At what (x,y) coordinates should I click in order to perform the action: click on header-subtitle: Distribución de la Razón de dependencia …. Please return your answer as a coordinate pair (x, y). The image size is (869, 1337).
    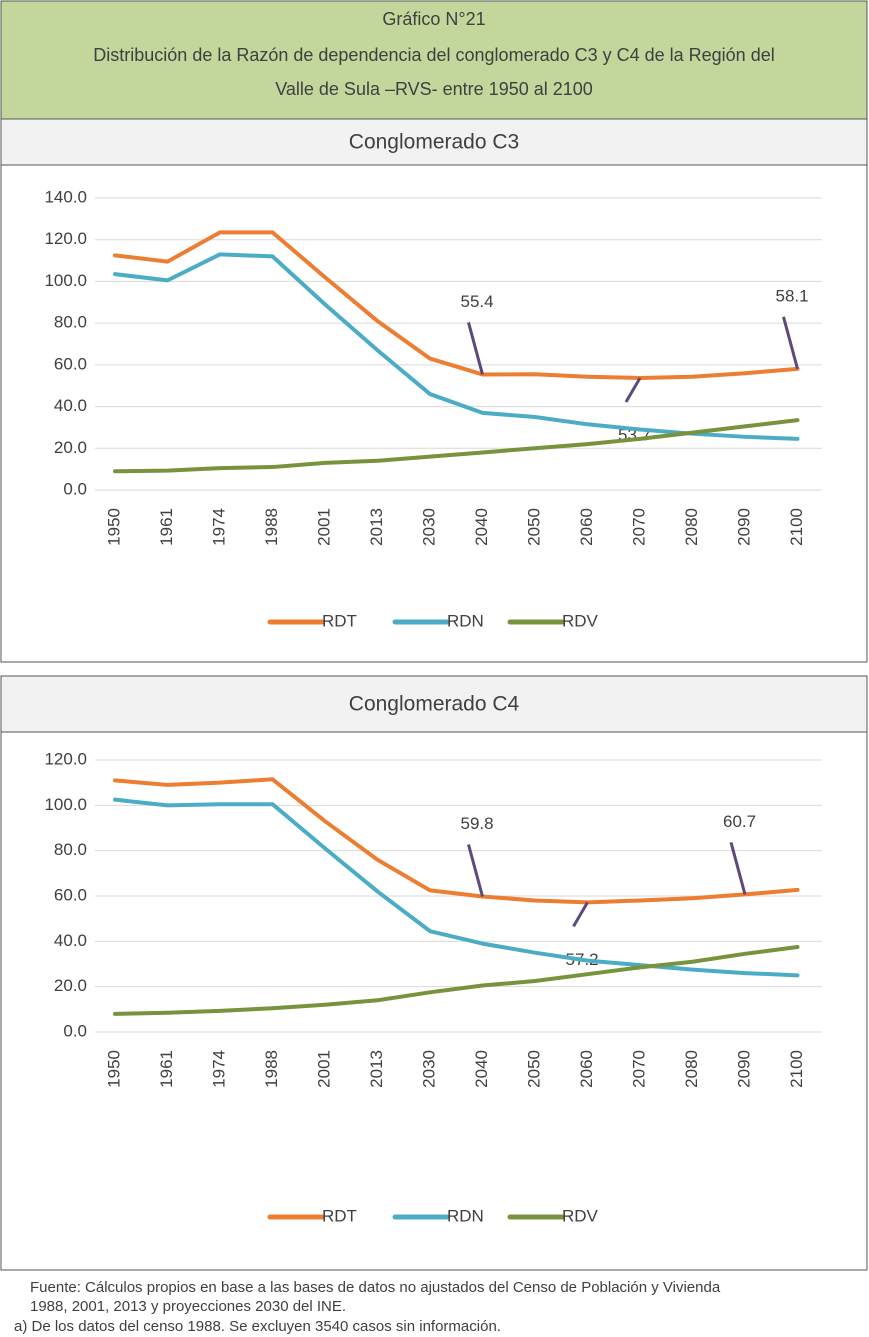
    Looking at the image, I should click on (433, 55).